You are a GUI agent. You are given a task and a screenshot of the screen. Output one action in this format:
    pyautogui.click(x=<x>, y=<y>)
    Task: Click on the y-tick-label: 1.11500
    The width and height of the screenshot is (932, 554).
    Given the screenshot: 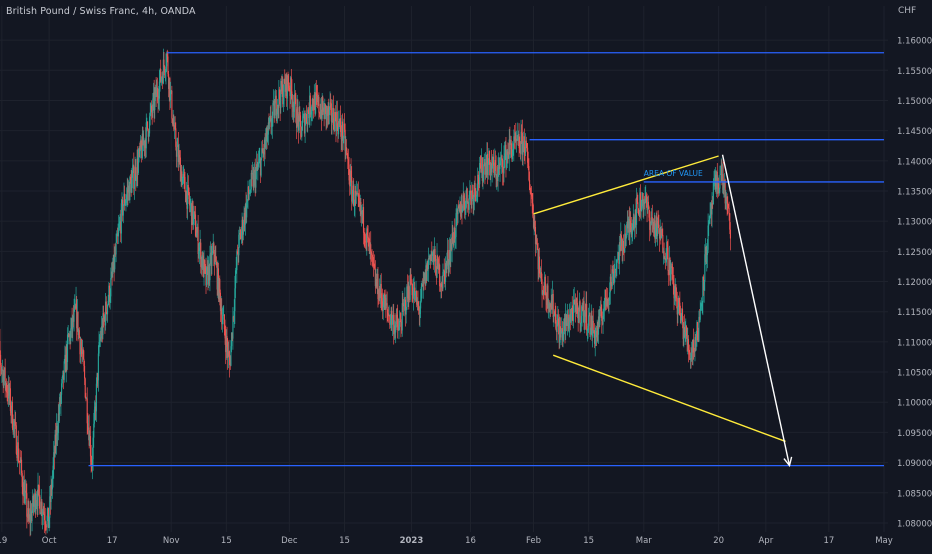 What is the action you would take?
    pyautogui.click(x=914, y=313)
    